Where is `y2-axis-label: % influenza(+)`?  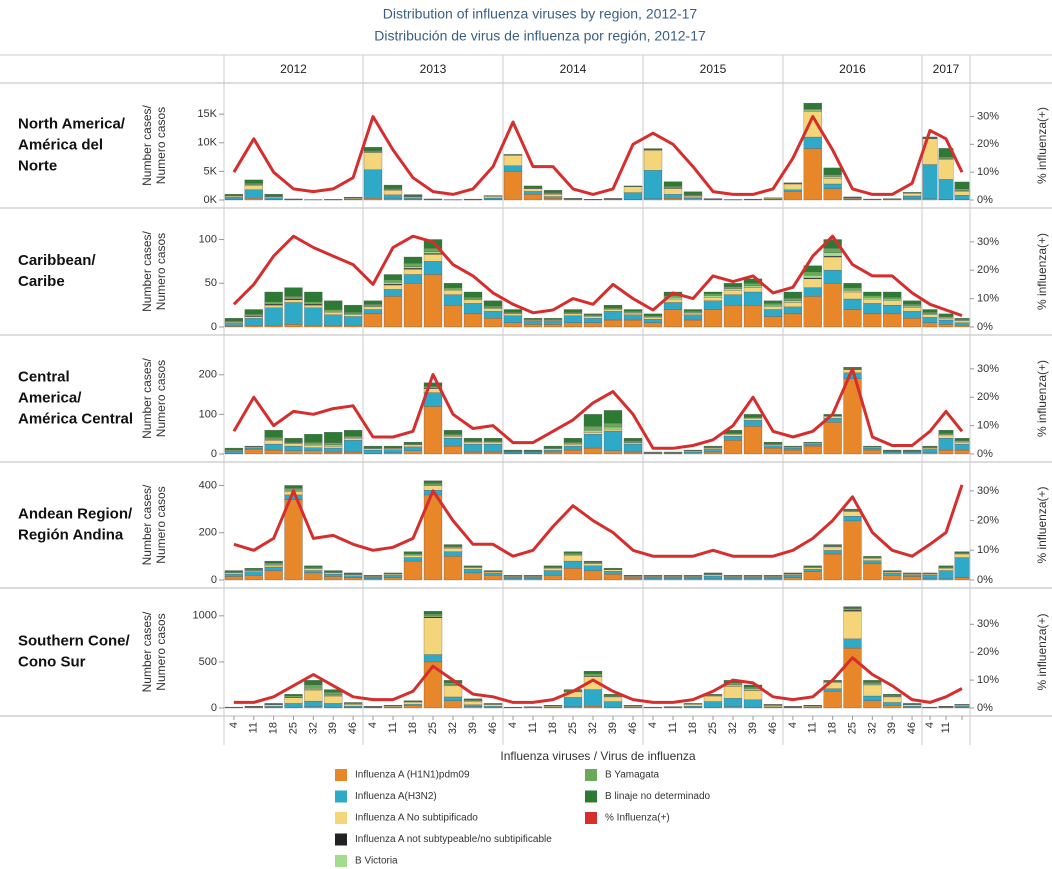
y2-axis-label: % influenza(+) is located at coordinates (1042, 271).